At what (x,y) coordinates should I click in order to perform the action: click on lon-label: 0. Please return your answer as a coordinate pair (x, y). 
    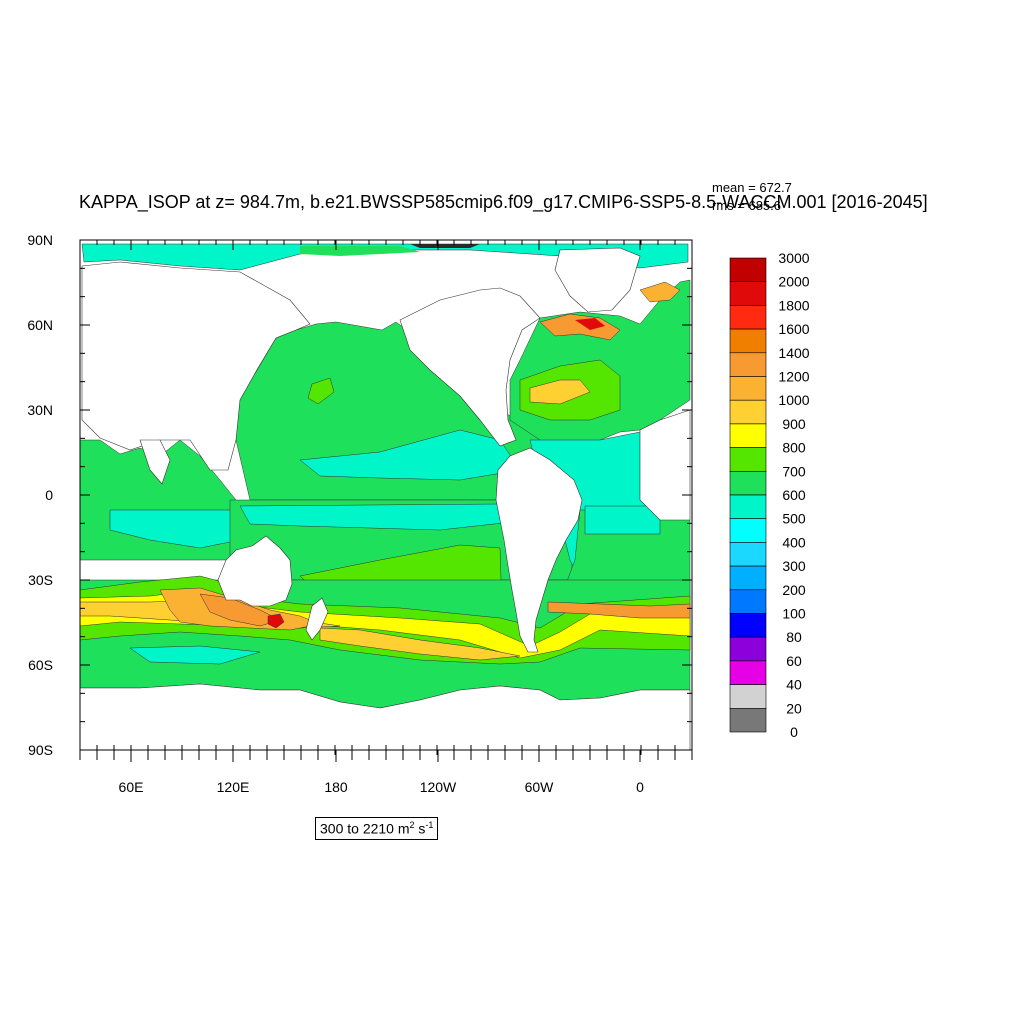
    Looking at the image, I should click on (640, 787).